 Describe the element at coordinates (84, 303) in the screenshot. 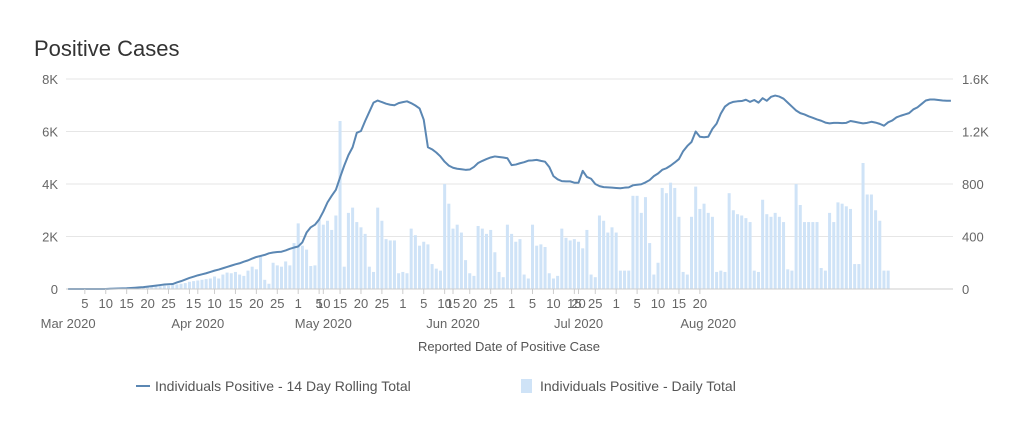

I see `x-tick-label: 5` at that location.